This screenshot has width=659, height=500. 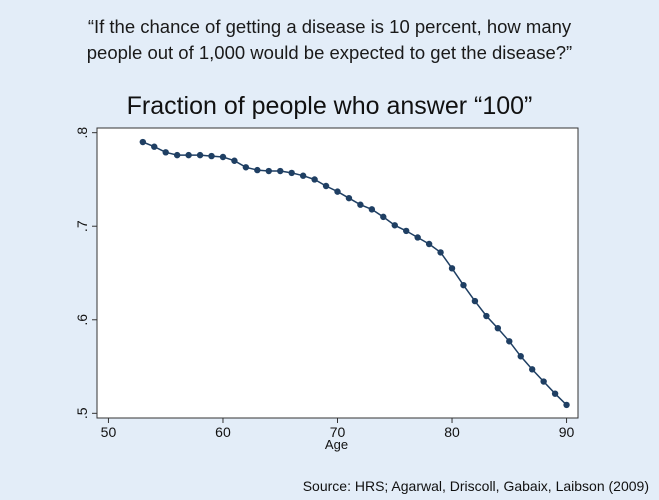 What do you see at coordinates (338, 432) in the screenshot?
I see `x-tick-label: 70` at bounding box center [338, 432].